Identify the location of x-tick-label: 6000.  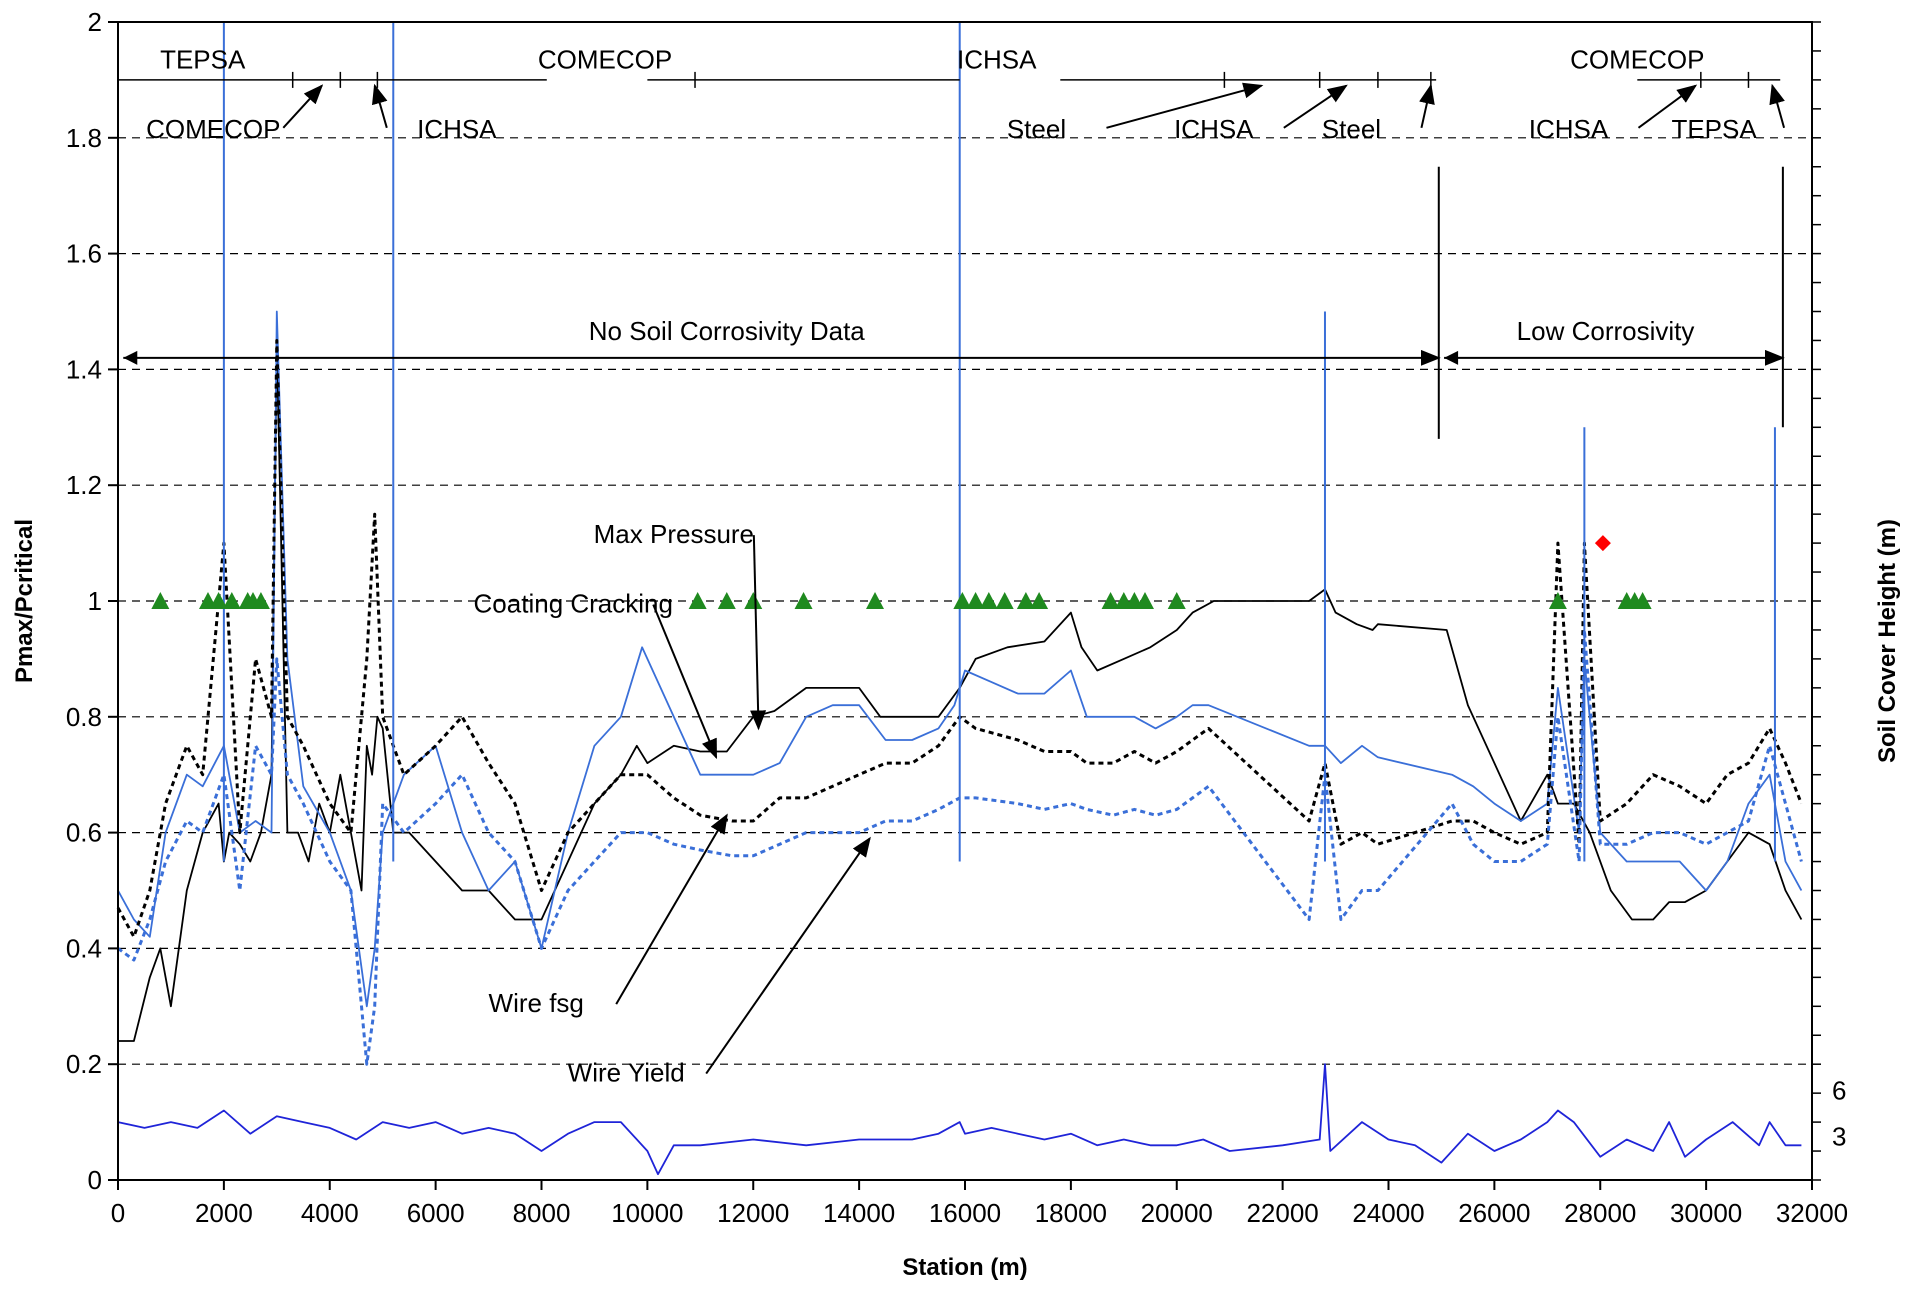
(436, 1213).